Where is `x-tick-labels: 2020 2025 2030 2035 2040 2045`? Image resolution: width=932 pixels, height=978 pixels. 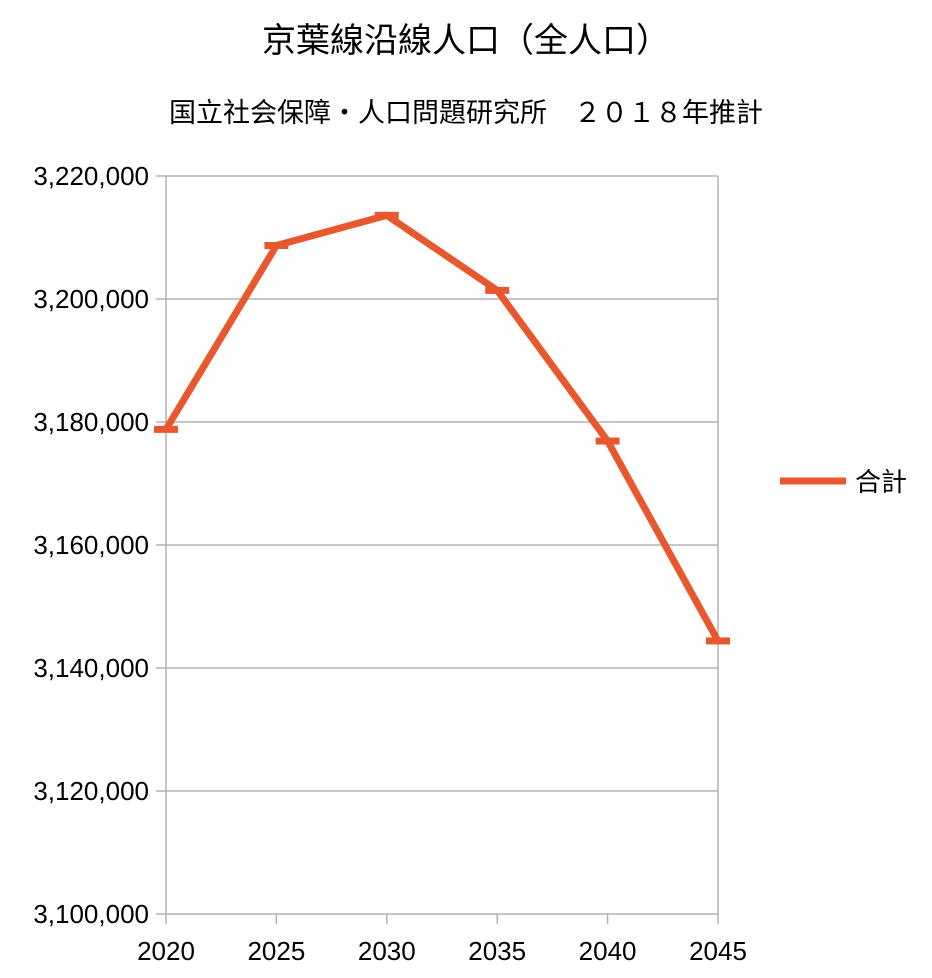
x-tick-labels: 2020 2025 2030 2035 2040 2045 is located at coordinates (442, 951).